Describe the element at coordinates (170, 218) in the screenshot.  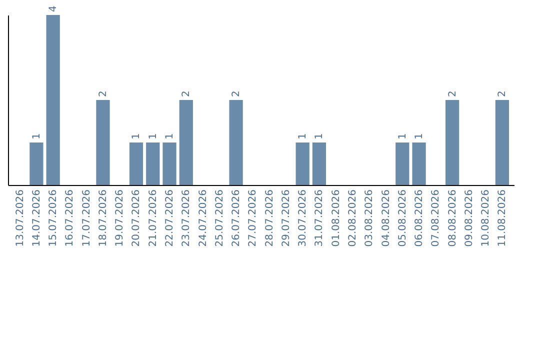
I see `x-tick-label: 22.07.2026` at that location.